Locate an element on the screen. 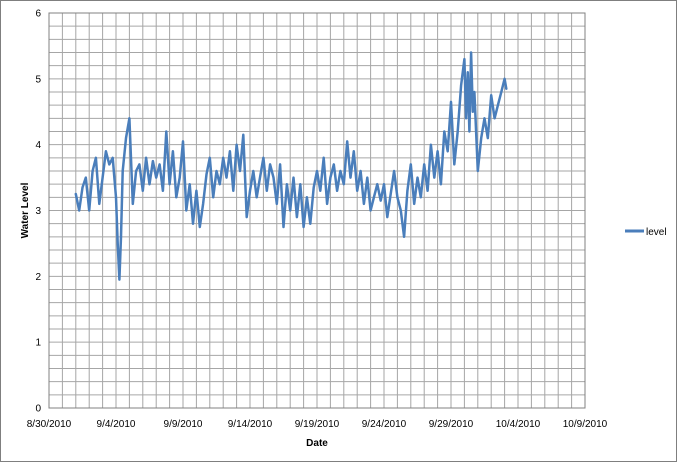  x-tick-label: 9/24/2010 is located at coordinates (384, 424).